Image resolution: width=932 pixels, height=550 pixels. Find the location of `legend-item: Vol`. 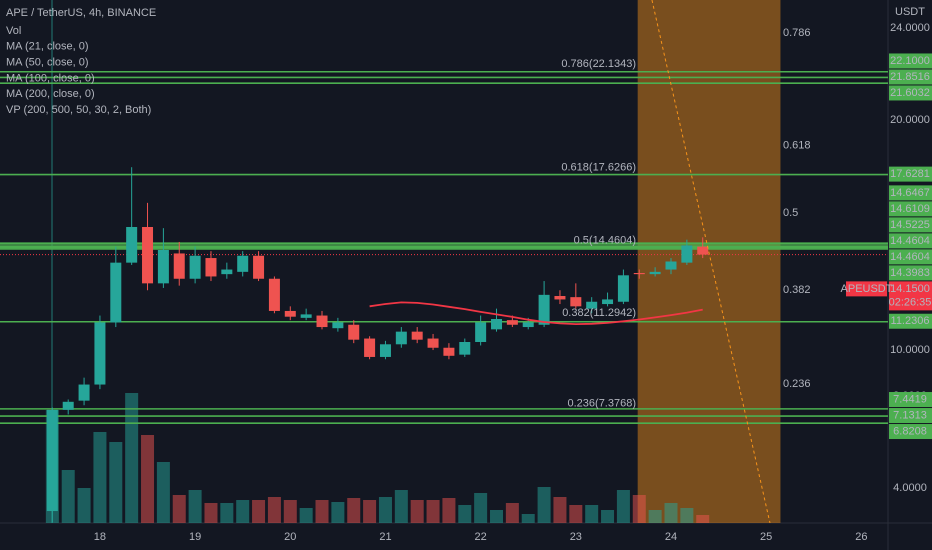

legend-item: Vol is located at coordinates (13, 31).